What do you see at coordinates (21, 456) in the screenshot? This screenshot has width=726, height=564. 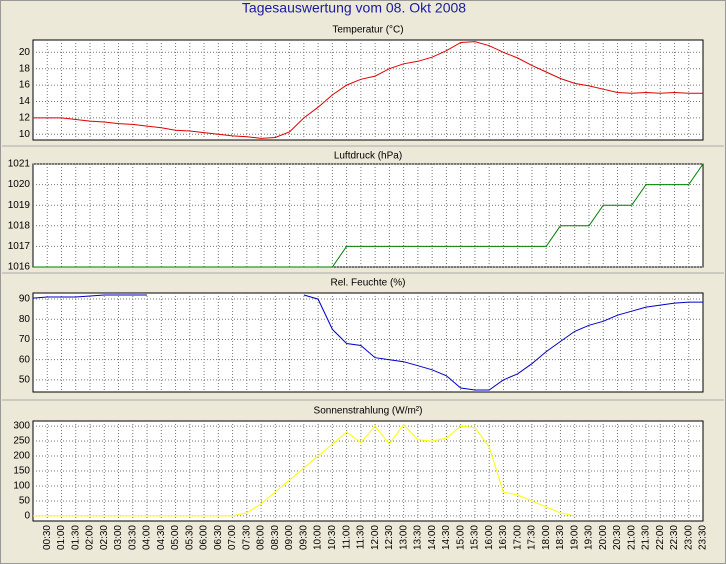 I see `y-tick-label: 200` at bounding box center [21, 456].